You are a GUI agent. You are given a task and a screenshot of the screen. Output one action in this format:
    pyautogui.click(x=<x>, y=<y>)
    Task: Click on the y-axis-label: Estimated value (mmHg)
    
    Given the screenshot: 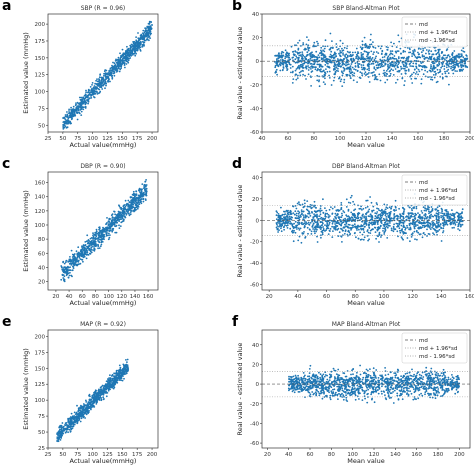 What is the action you would take?
    pyautogui.click(x=26, y=230)
    